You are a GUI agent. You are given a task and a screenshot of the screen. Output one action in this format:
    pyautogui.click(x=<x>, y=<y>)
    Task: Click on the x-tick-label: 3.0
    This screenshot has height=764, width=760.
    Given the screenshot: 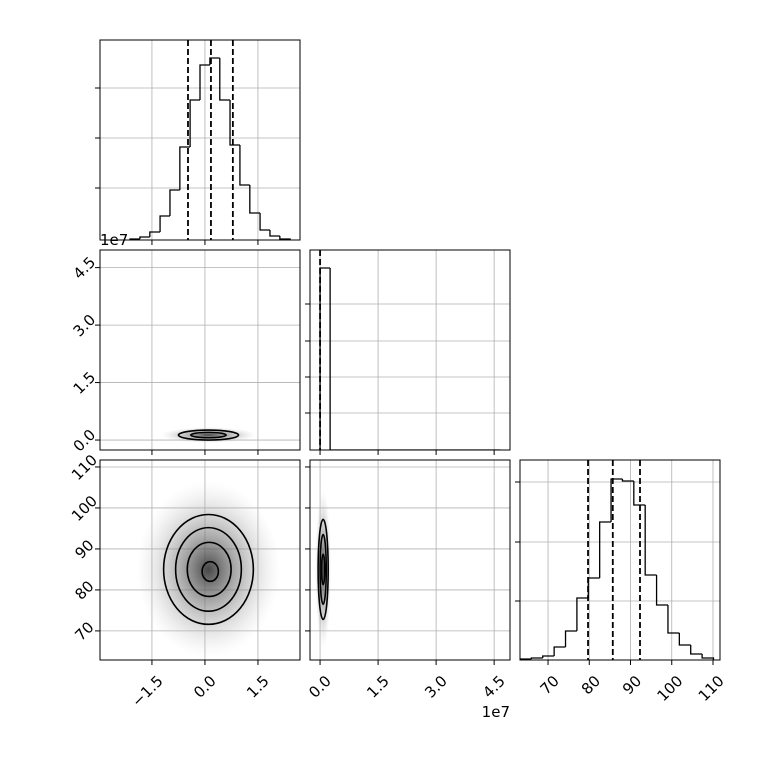 What is the action you would take?
    pyautogui.click(x=436, y=687)
    